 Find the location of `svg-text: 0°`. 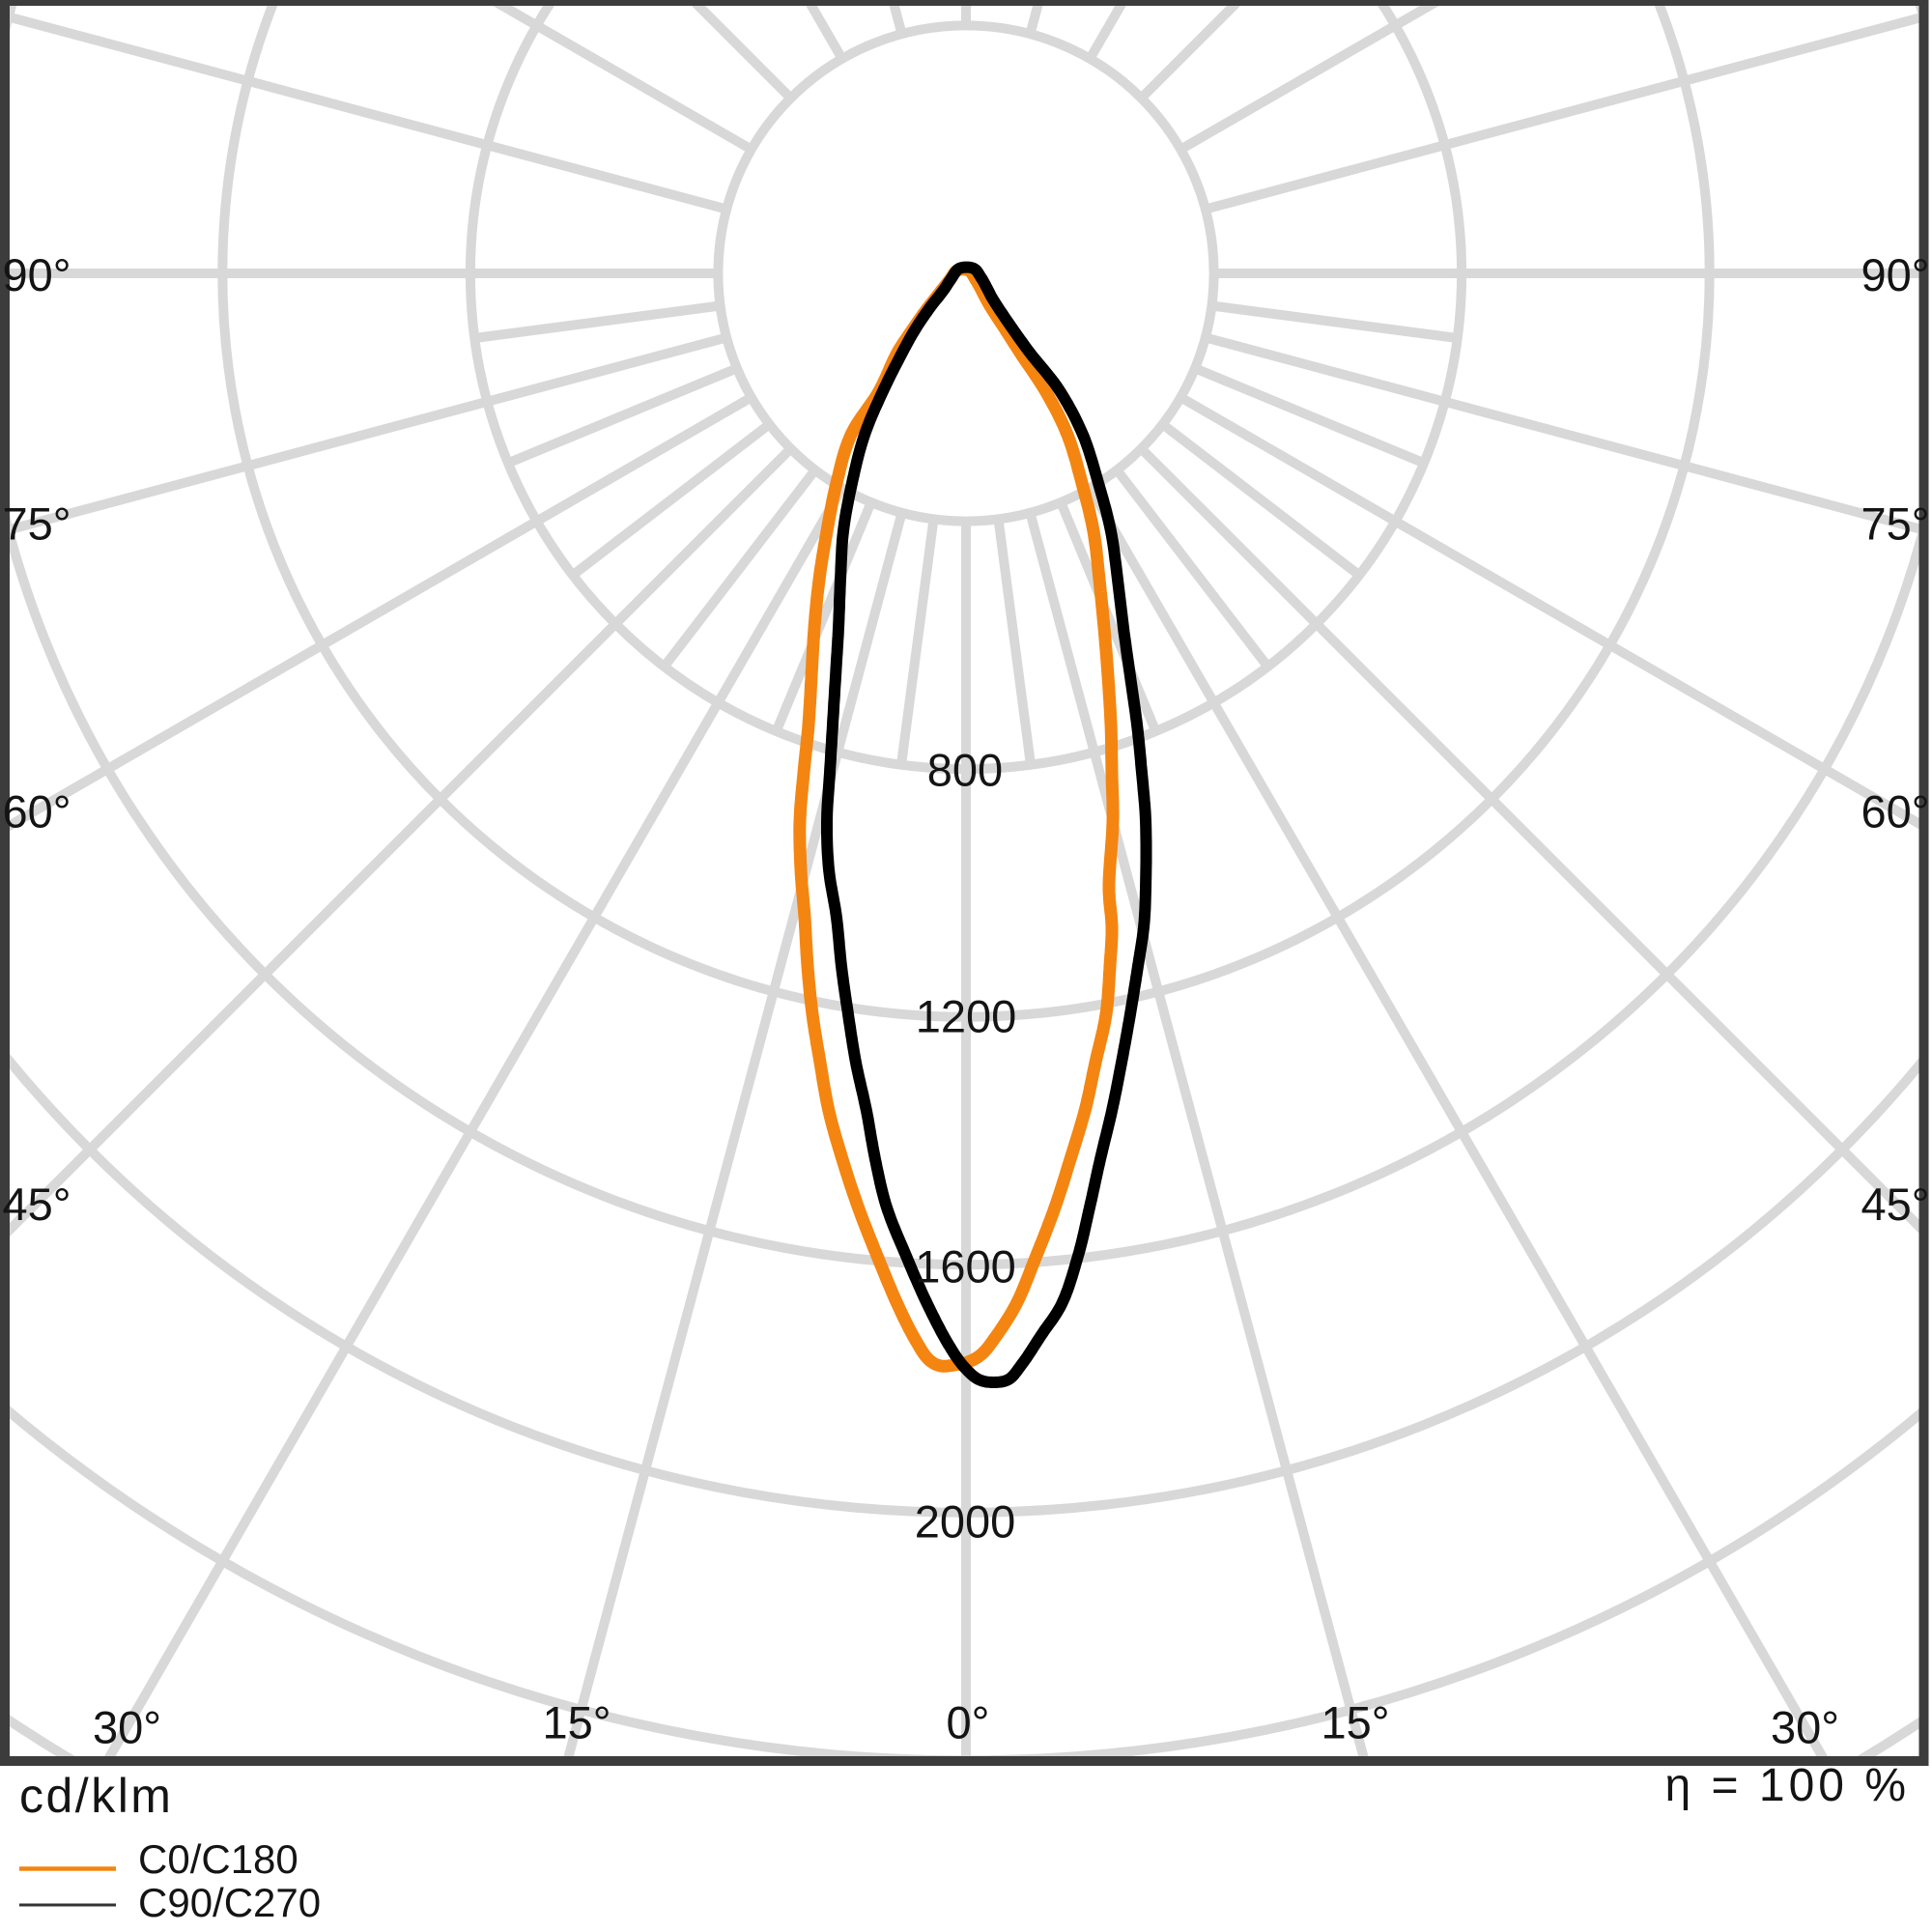

svg-text: 0° is located at coordinates (968, 1722).